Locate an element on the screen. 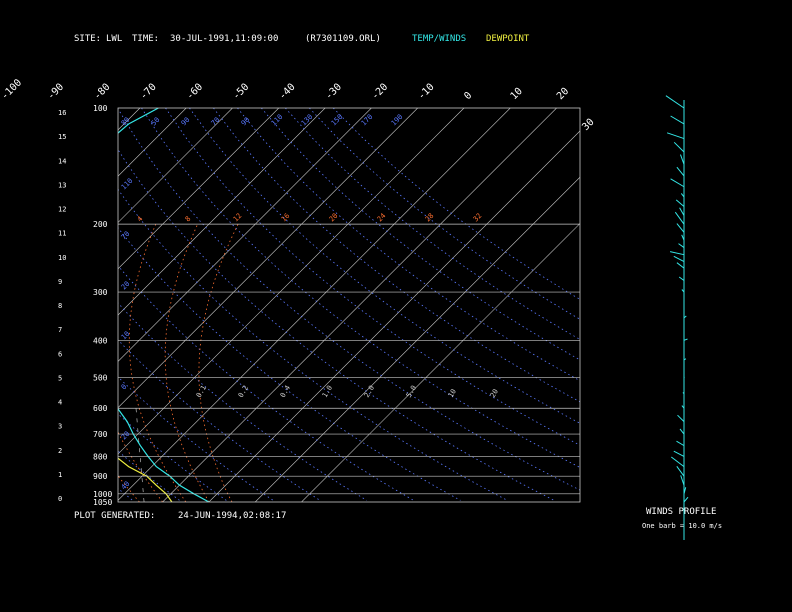 Image resolution: width=792 pixels, height=612 pixels. mixing-ratio-label: 5.0 is located at coordinates (411, 391).